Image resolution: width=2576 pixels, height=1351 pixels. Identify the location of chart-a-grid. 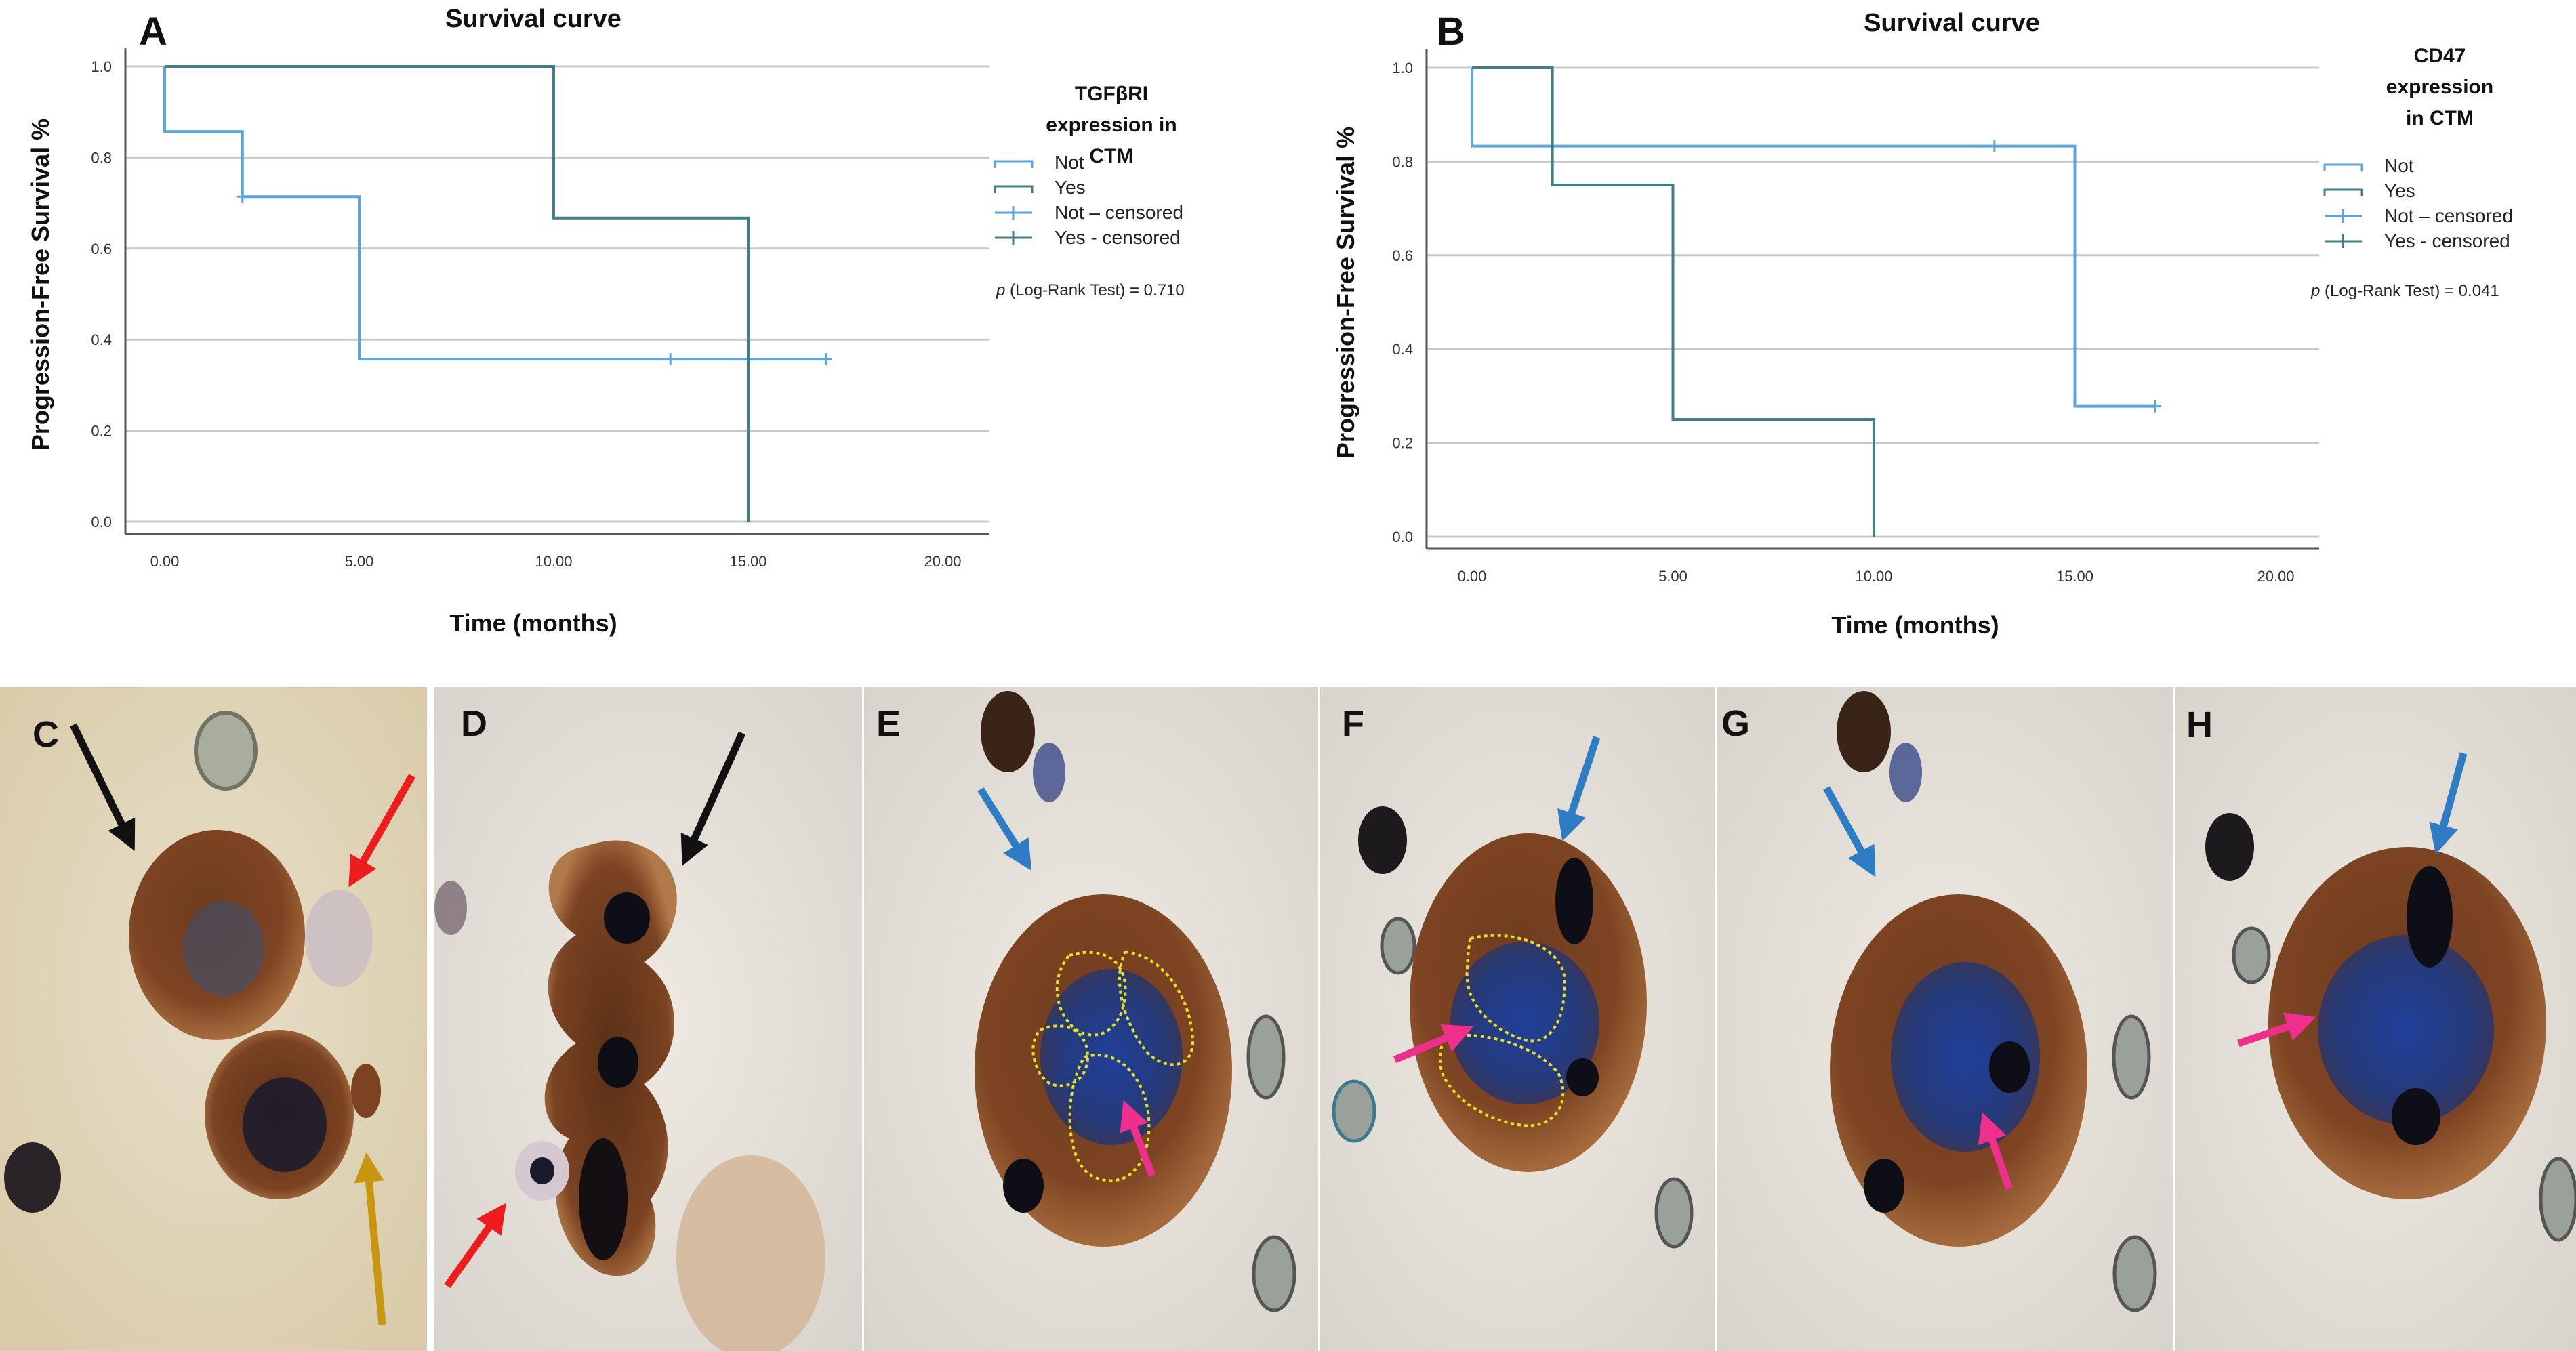
(557, 294).